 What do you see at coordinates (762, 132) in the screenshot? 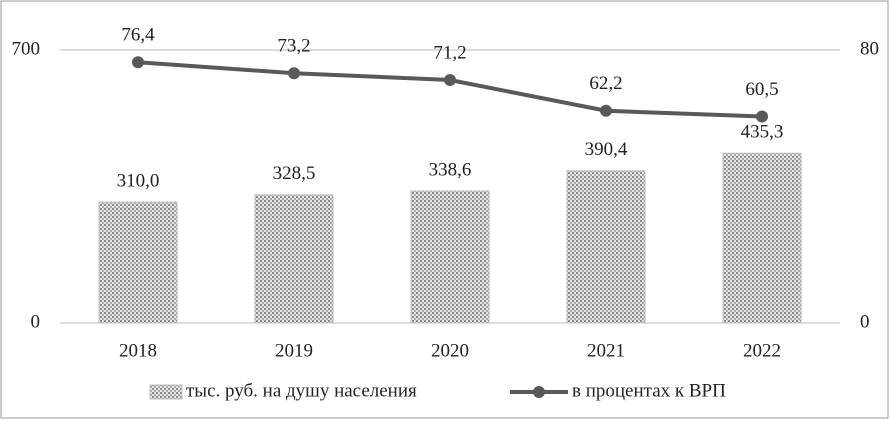
I see `bar-value-label: 435,3` at bounding box center [762, 132].